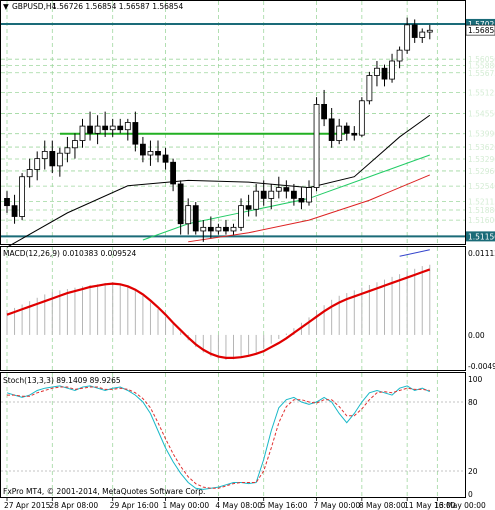 Image resolution: width=495 pixels, height=510 pixels. Describe the element at coordinates (117, 6) in the screenshot. I see `ohlc-label: 1.56726 1.56854 1.56587 1.56854` at that location.